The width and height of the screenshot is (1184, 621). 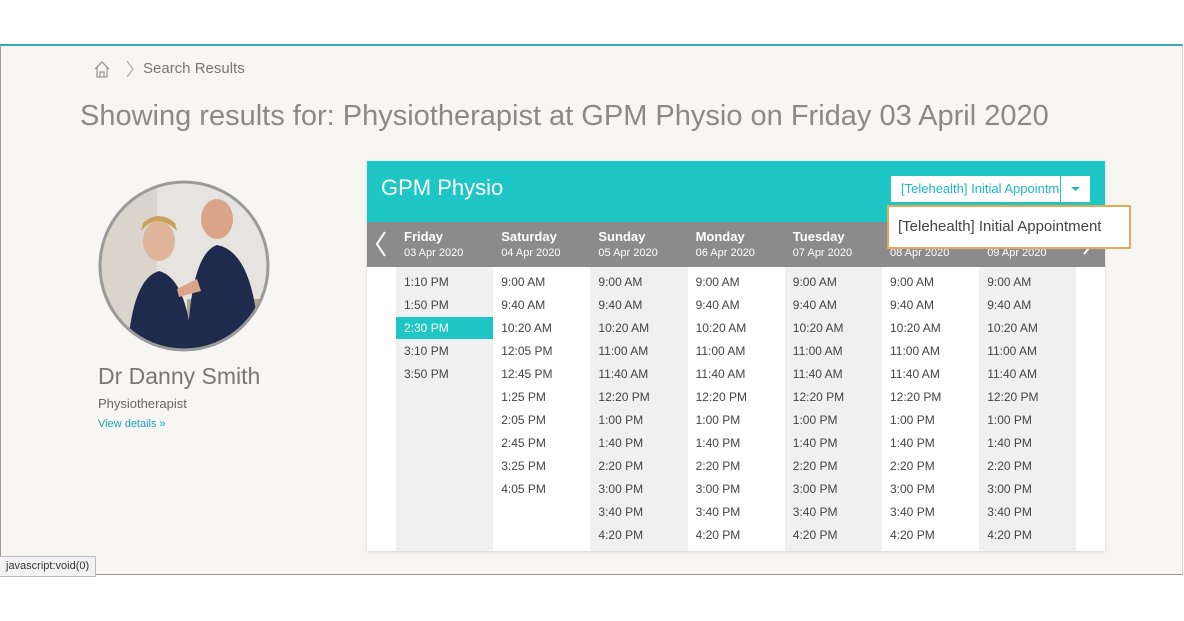 What do you see at coordinates (1009, 227) in the screenshot?
I see `dropdown-option: [Telehealth] Initial Appointment` at bounding box center [1009, 227].